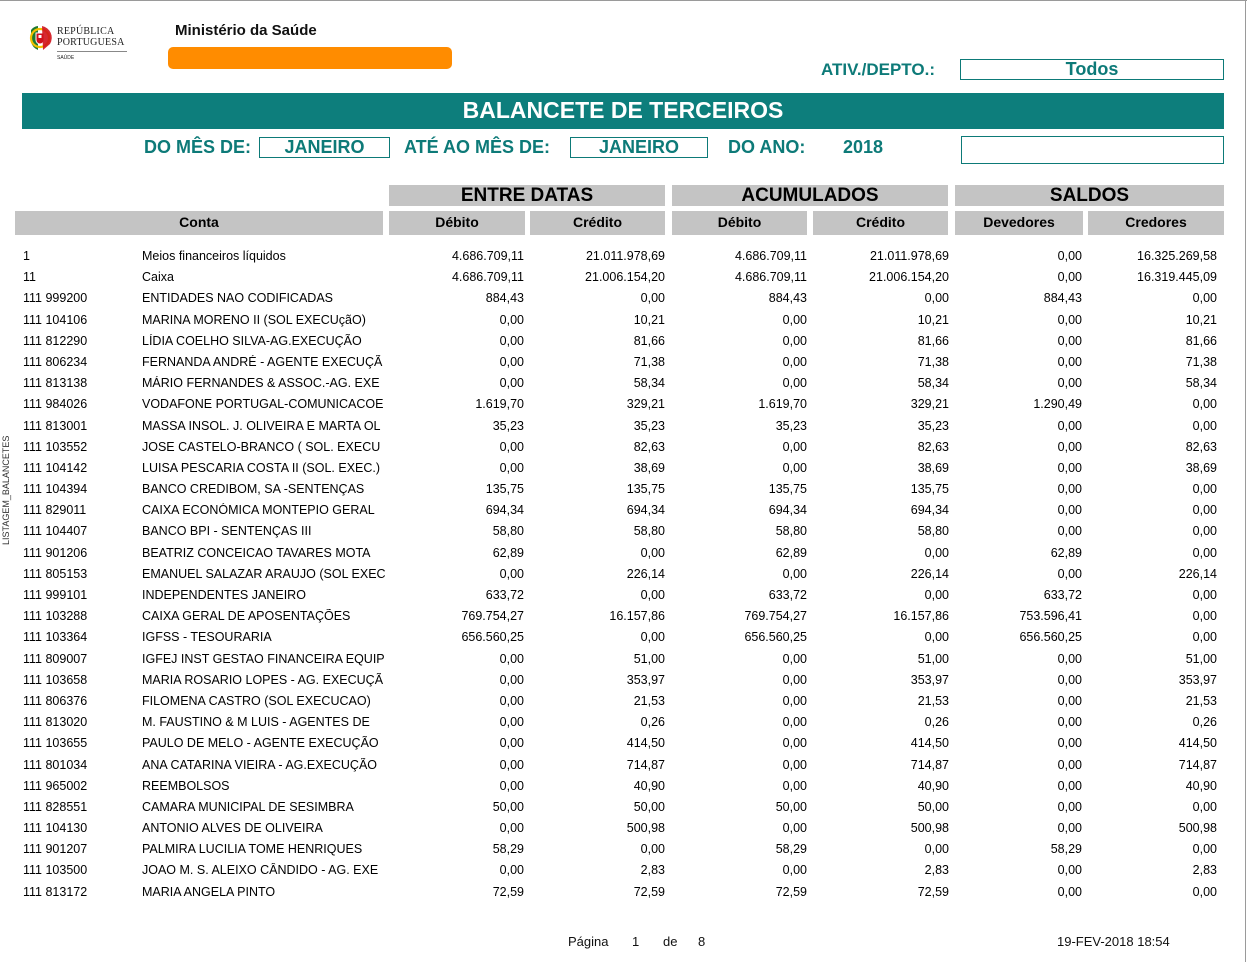  What do you see at coordinates (670, 941) in the screenshot?
I see `of-label: de` at bounding box center [670, 941].